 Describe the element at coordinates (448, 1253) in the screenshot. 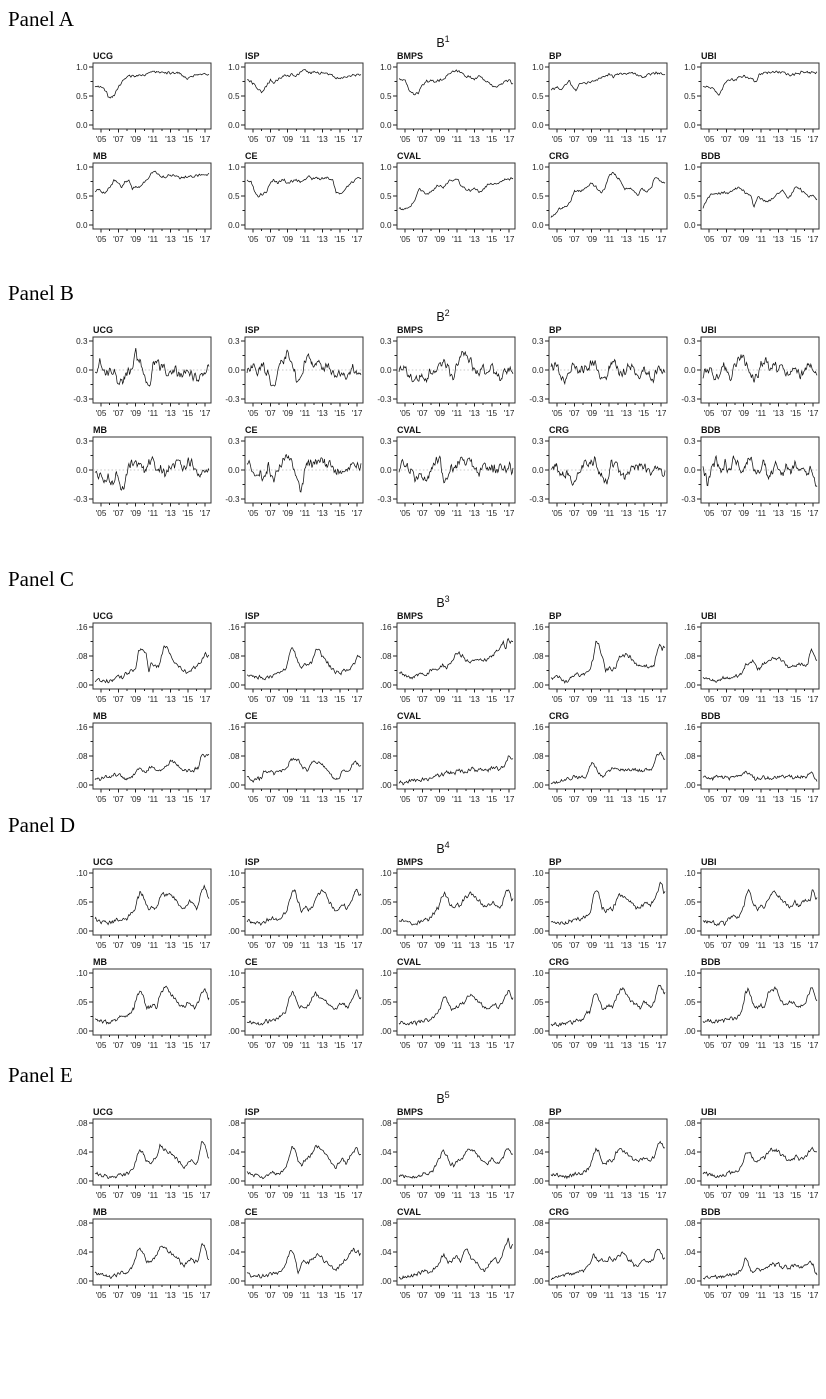

I see `chart: CVAL .00 .04 .08 '05 '07 '09 '11 '13 '15 '17` at that location.